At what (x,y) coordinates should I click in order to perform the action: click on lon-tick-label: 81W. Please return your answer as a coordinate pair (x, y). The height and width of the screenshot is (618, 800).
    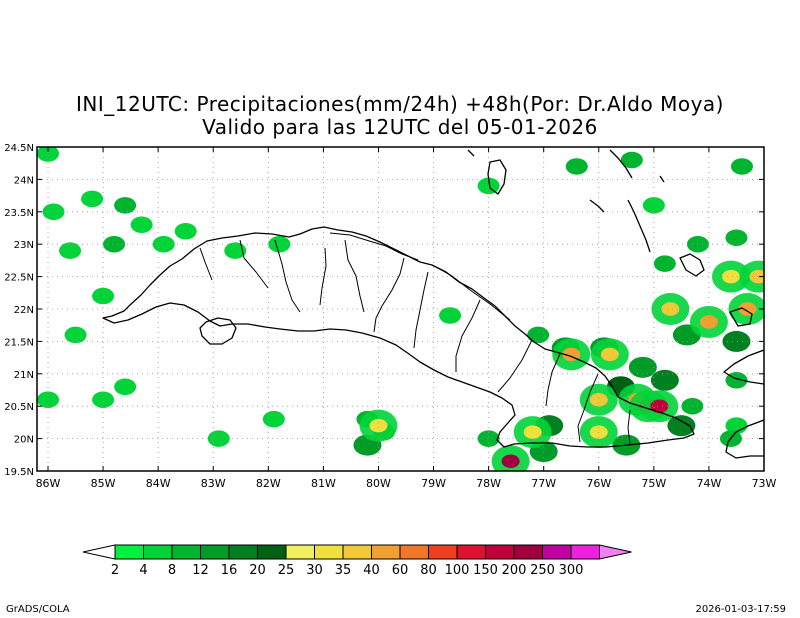
    Looking at the image, I should click on (323, 483).